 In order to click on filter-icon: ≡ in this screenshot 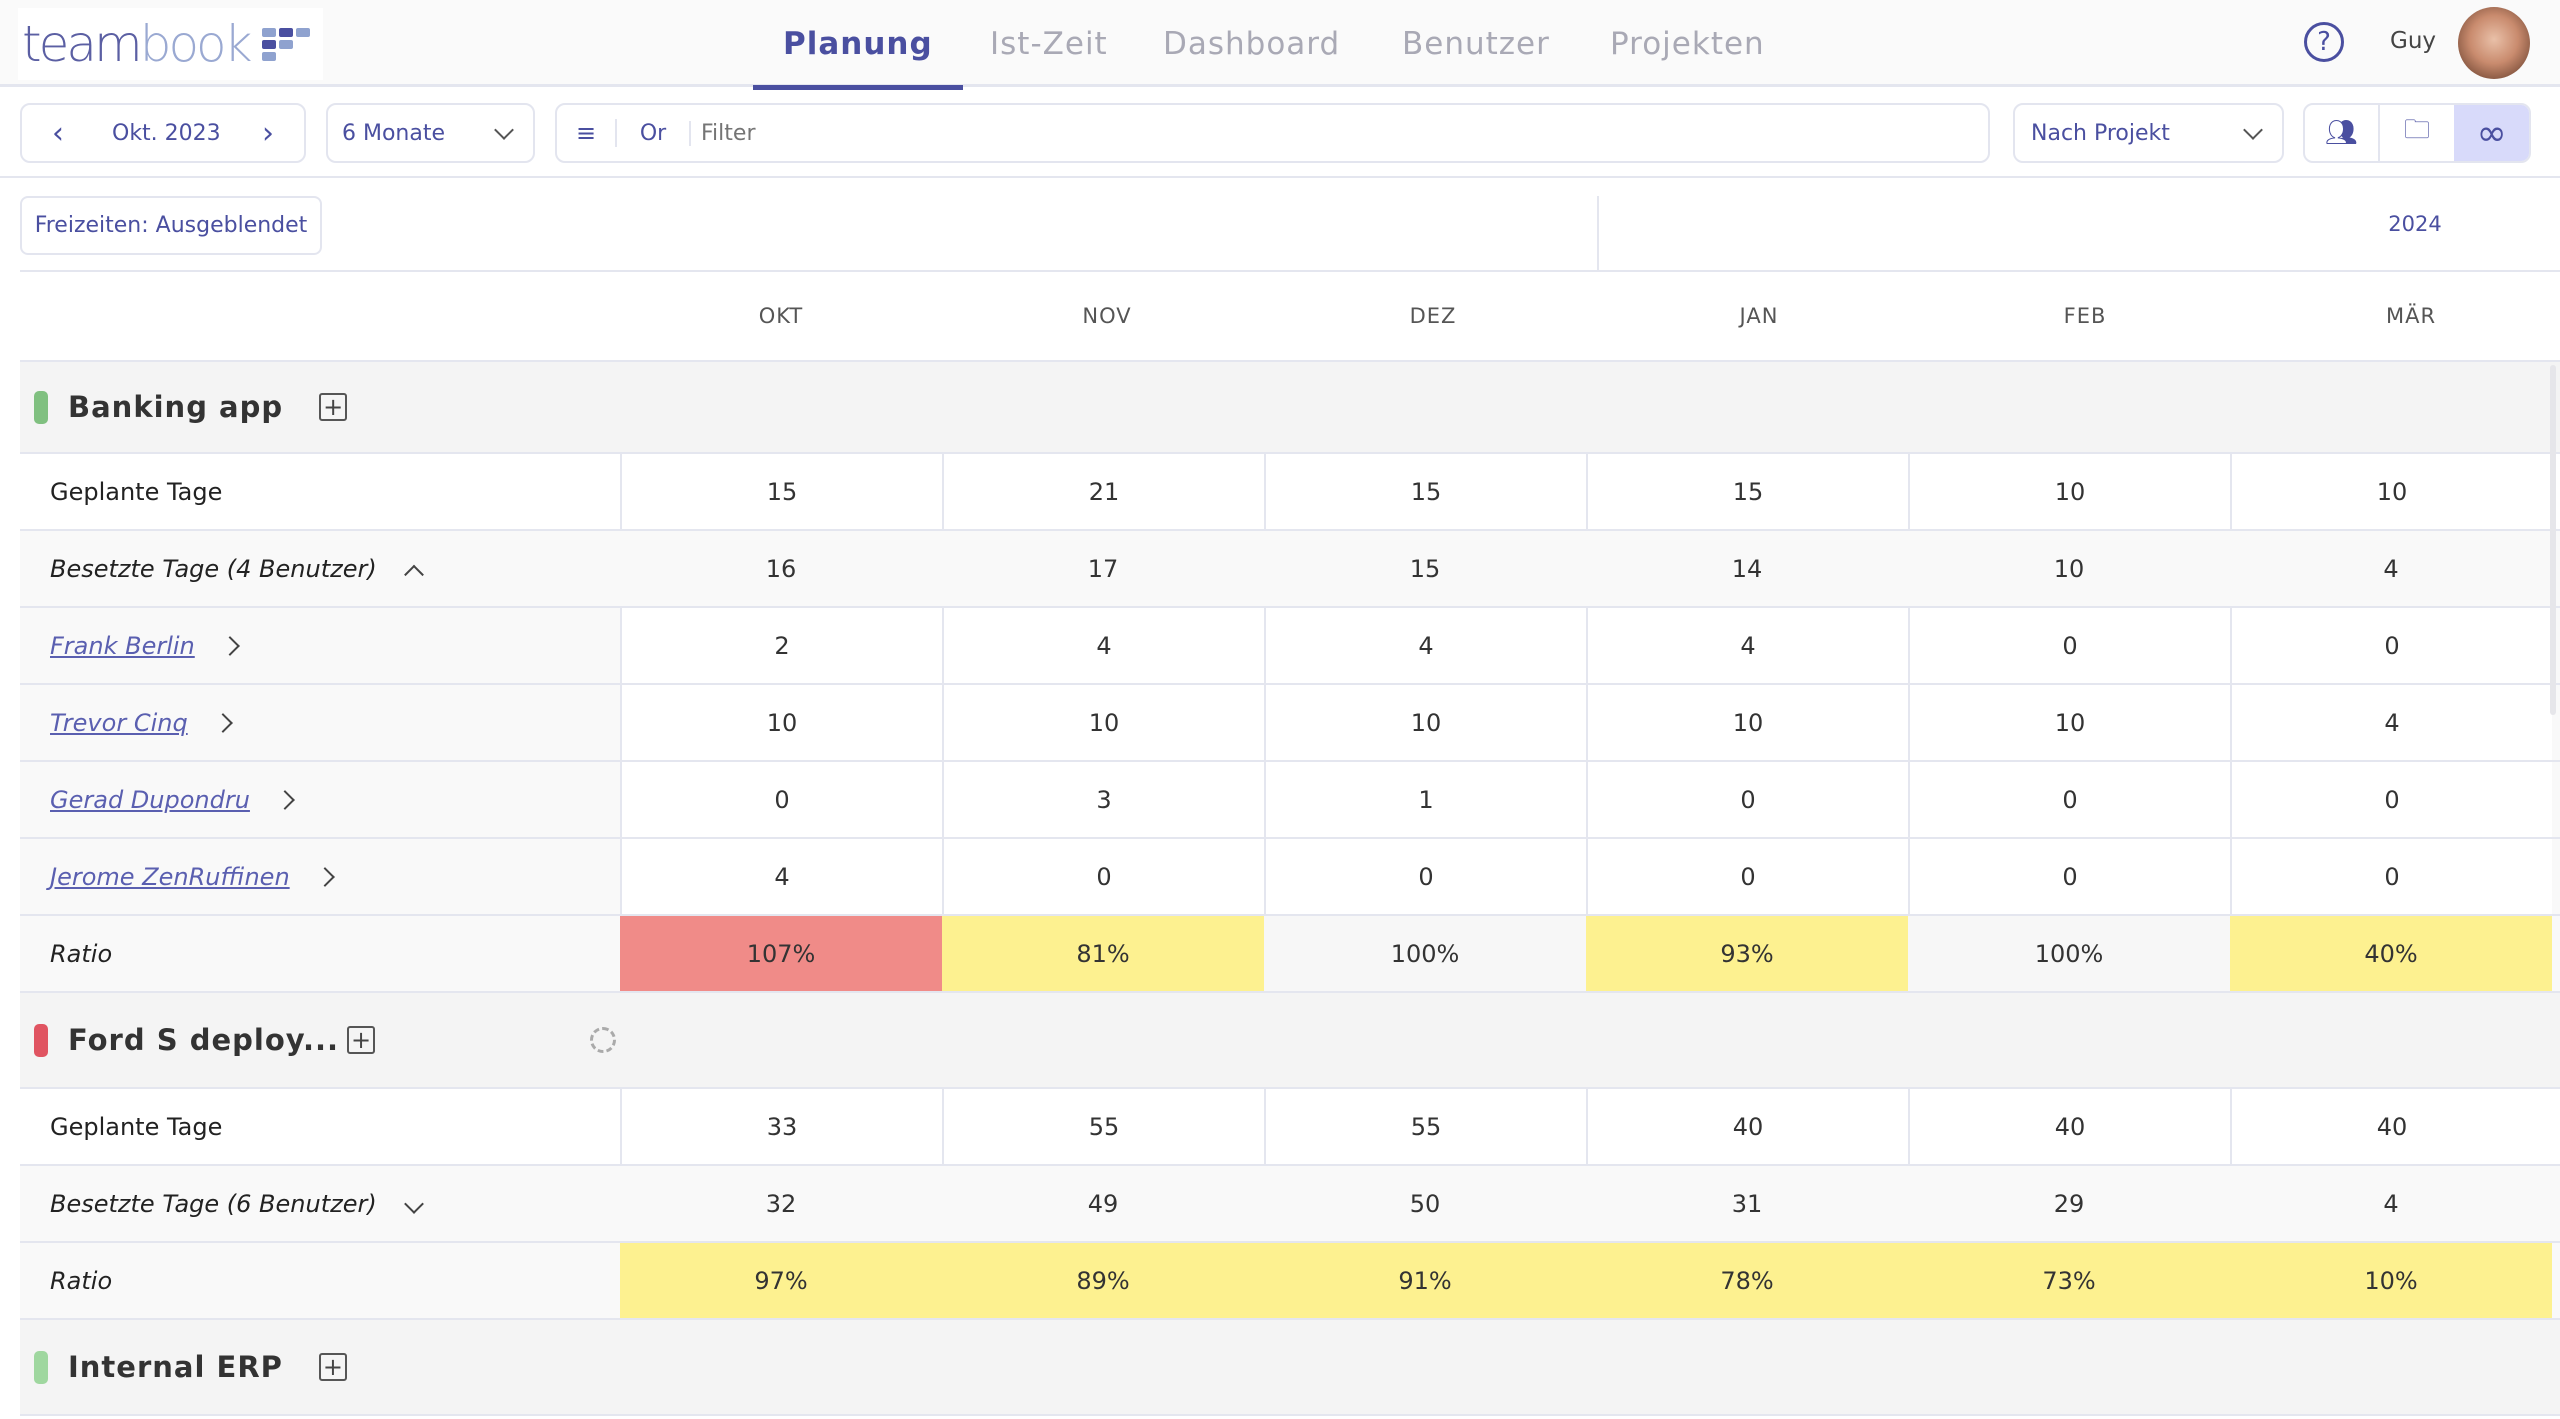, I will do `click(587, 133)`.